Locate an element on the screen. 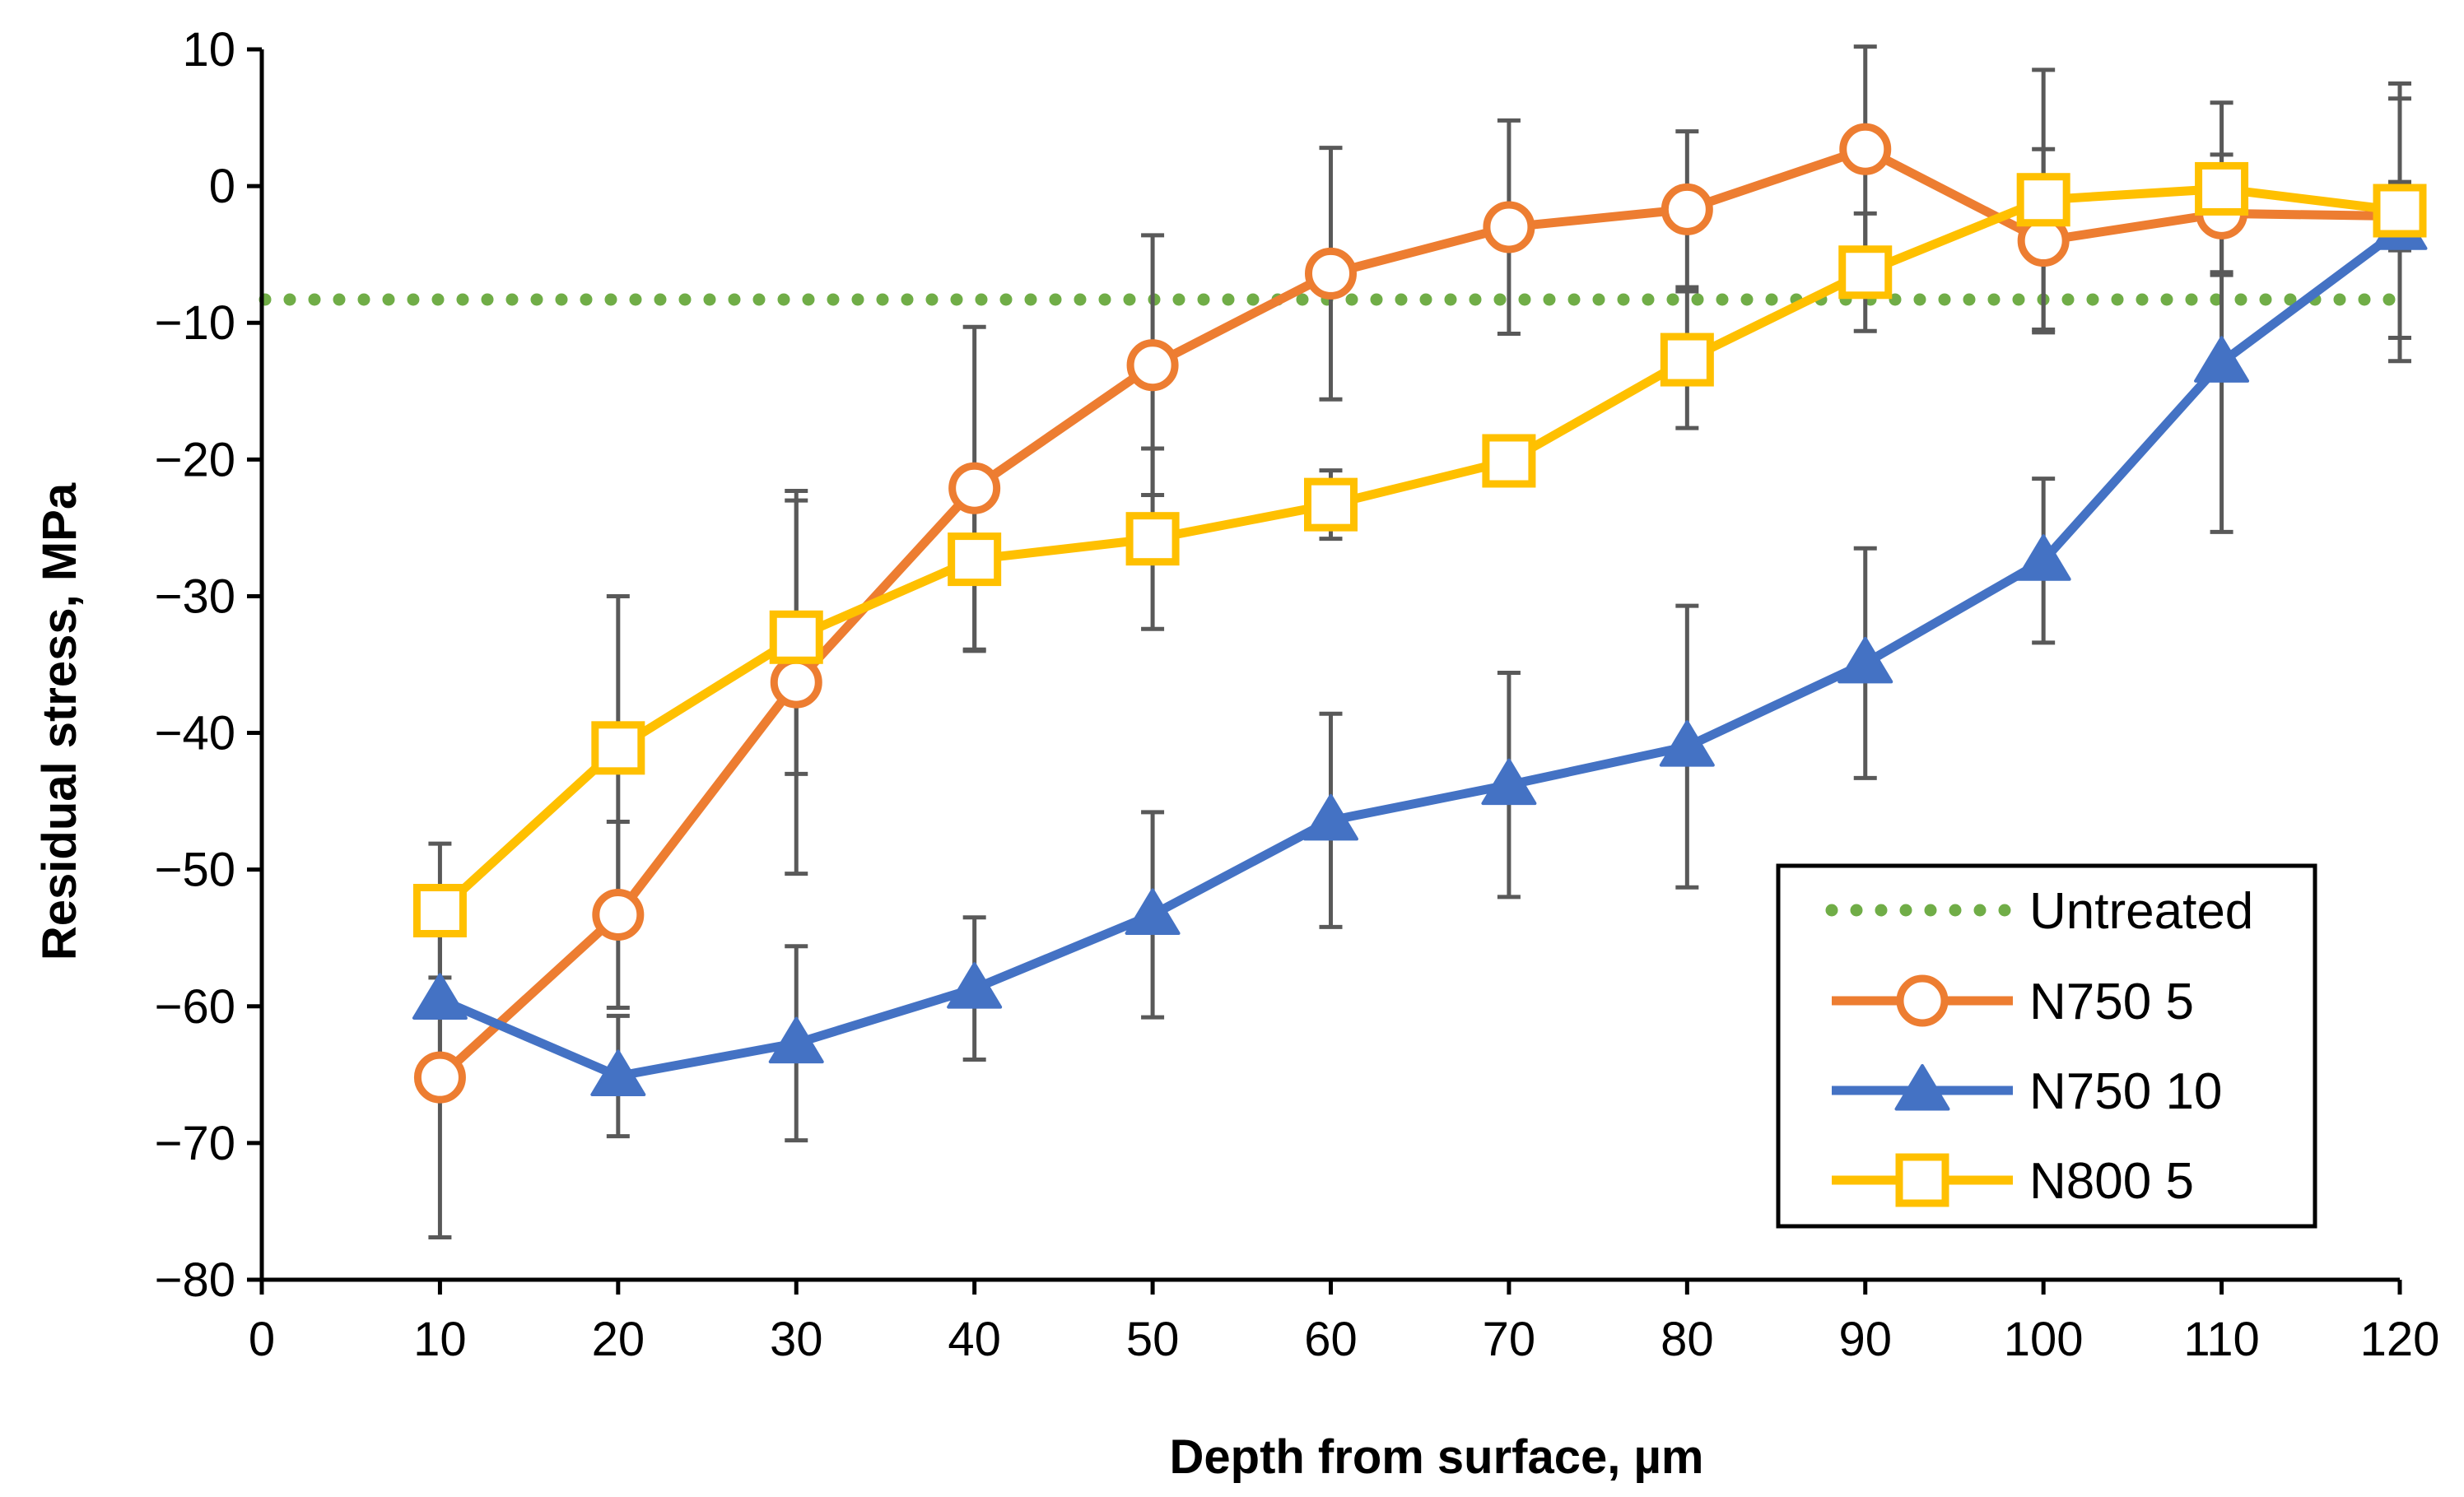 The image size is (2464, 1497). y-tick-label: −80 is located at coordinates (195, 1280).